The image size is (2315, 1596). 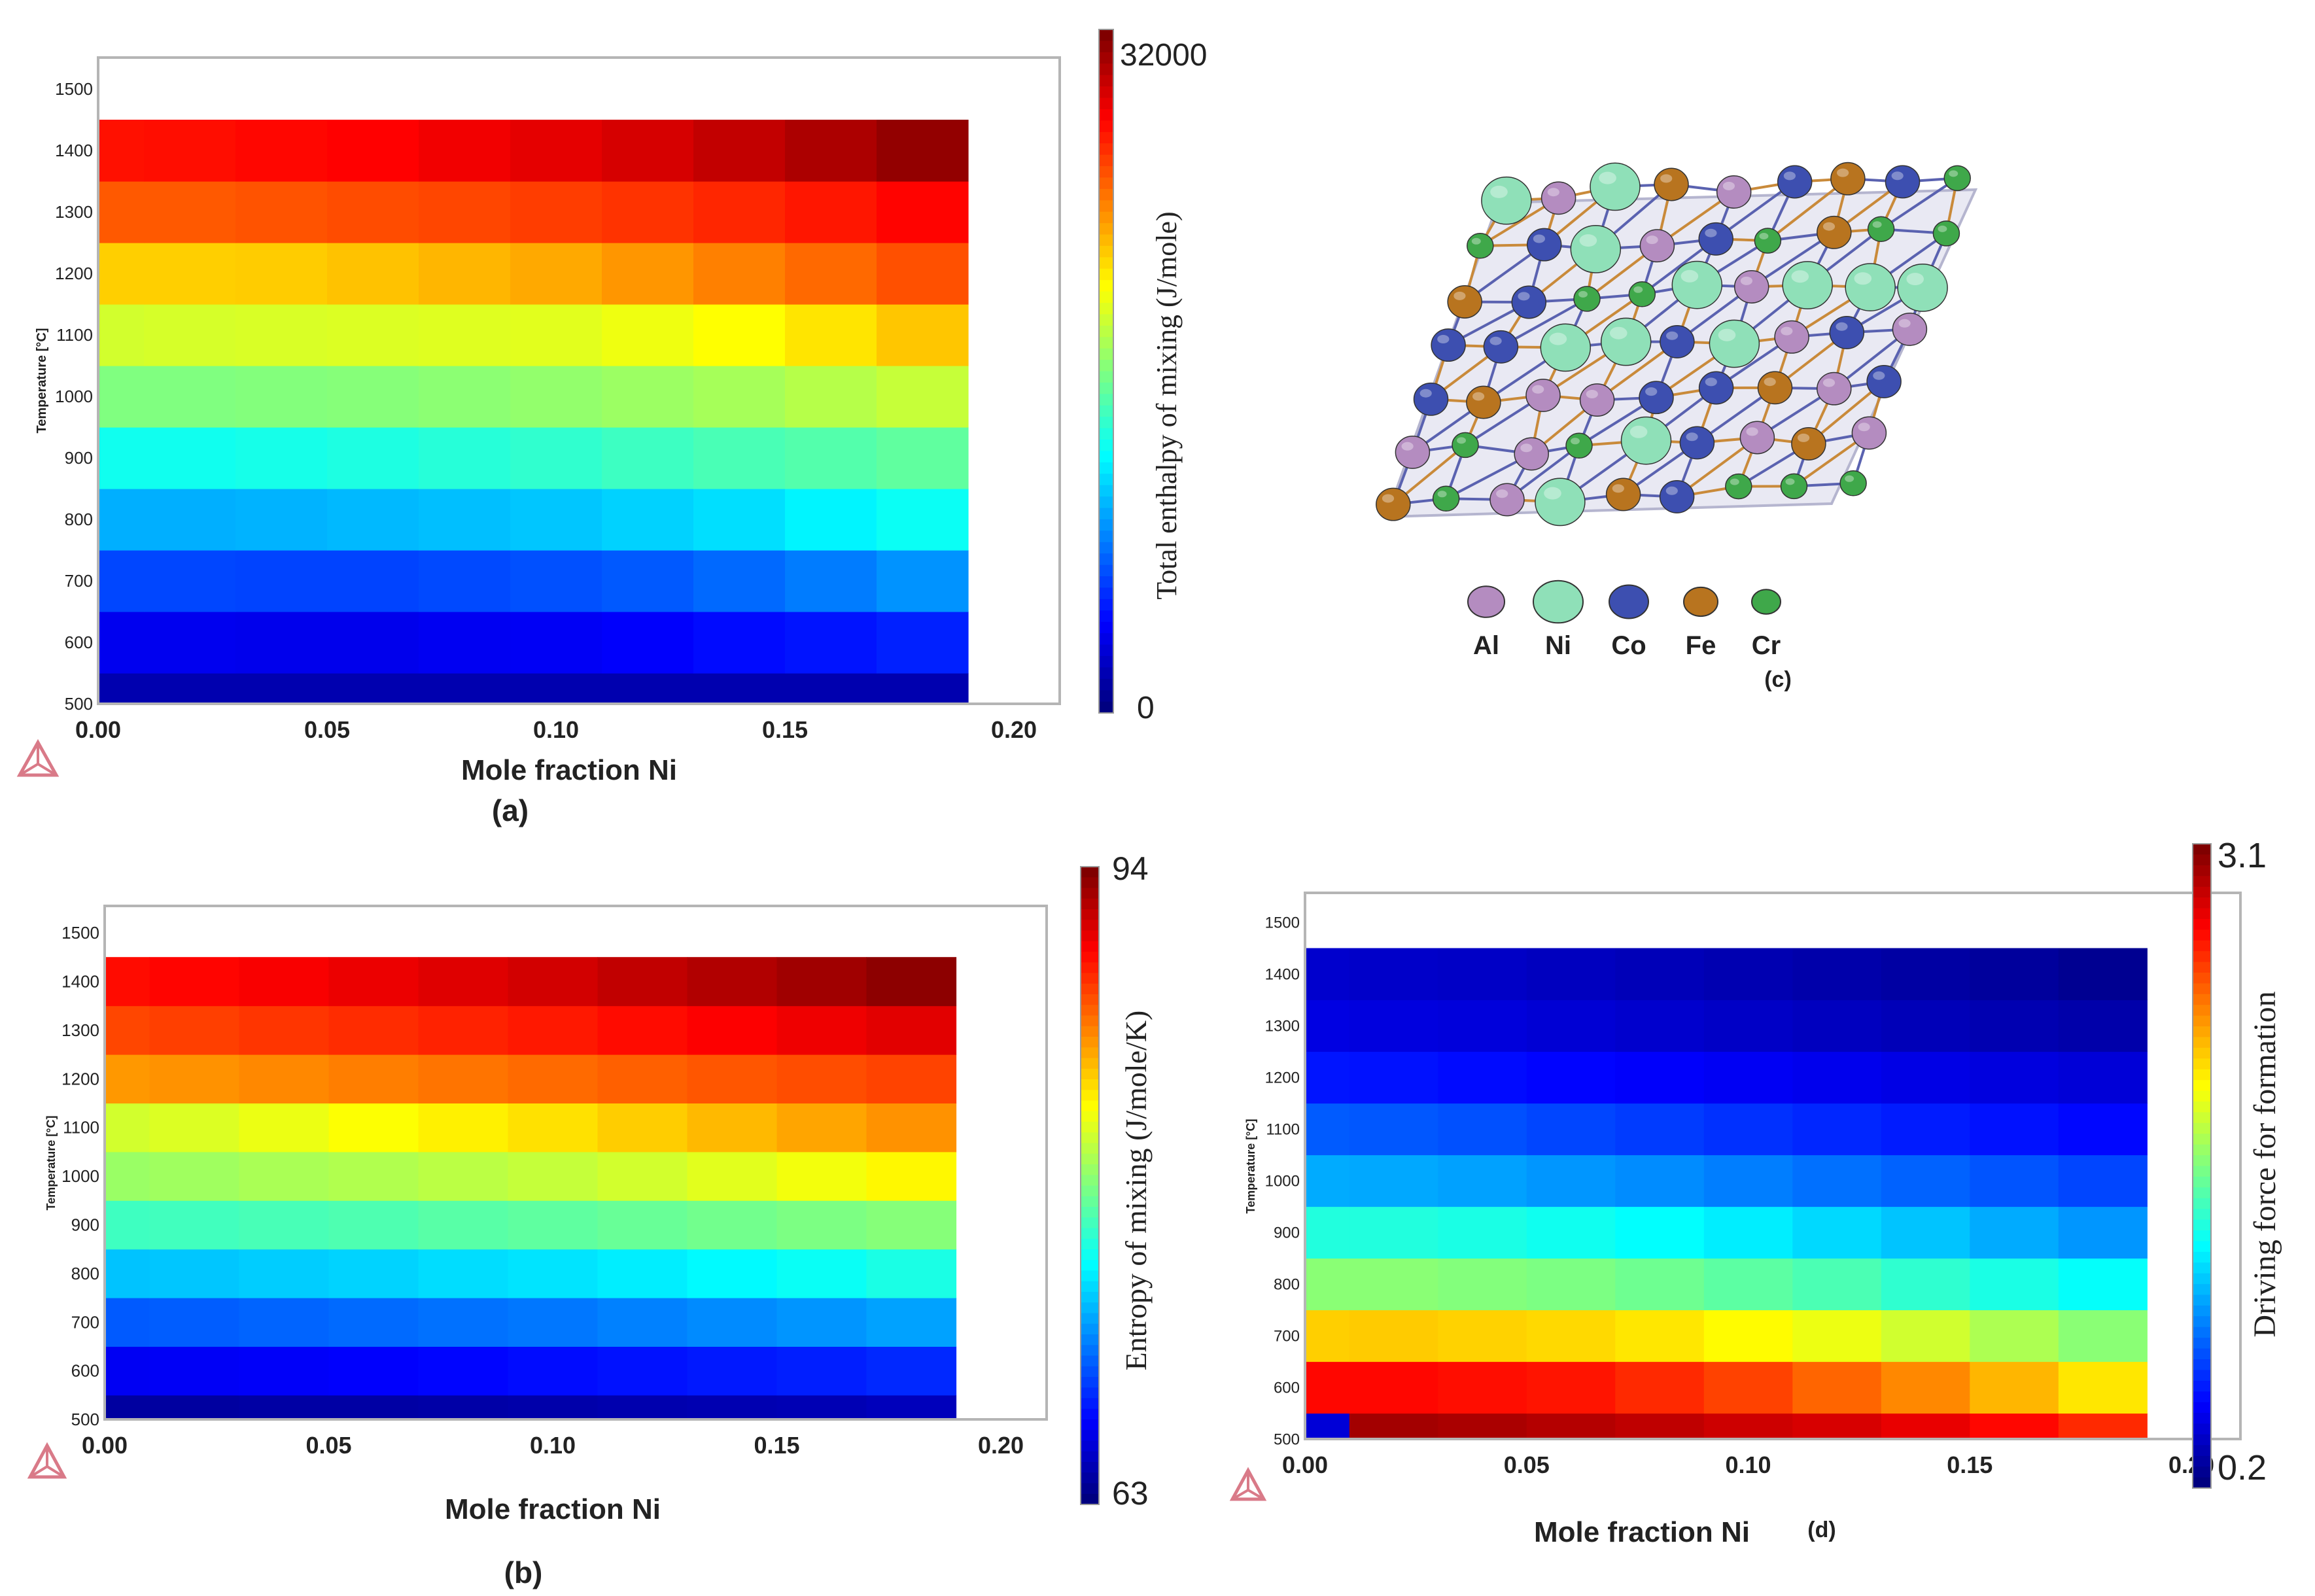 I want to click on x-axis-title-b: Mole fraction Ni, so click(x=553, y=1509).